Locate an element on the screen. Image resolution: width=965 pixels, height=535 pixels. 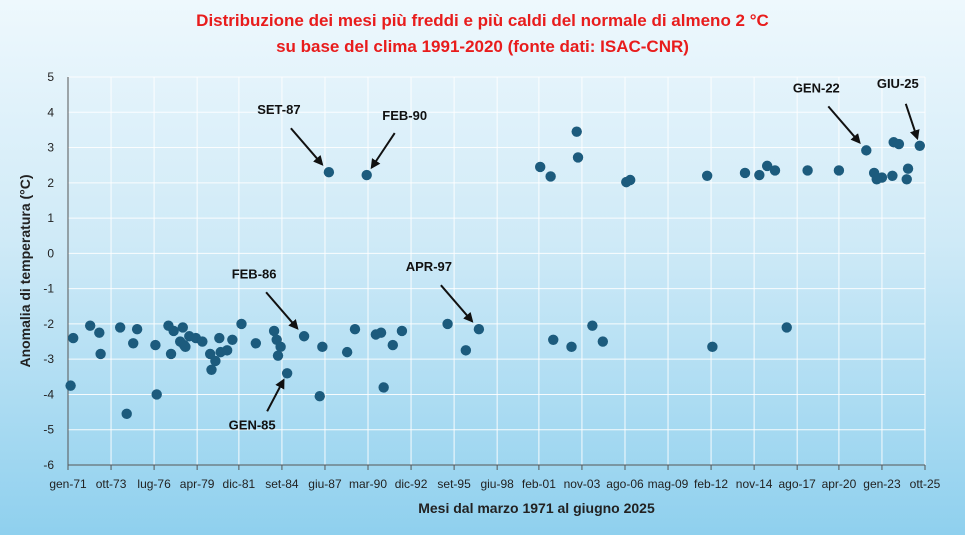
annotation-label: FEB-86 is located at coordinates (254, 273).